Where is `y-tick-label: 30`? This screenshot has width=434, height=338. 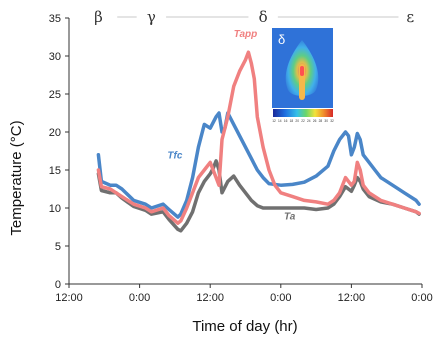 y-tick-label: 30 is located at coordinates (55, 57).